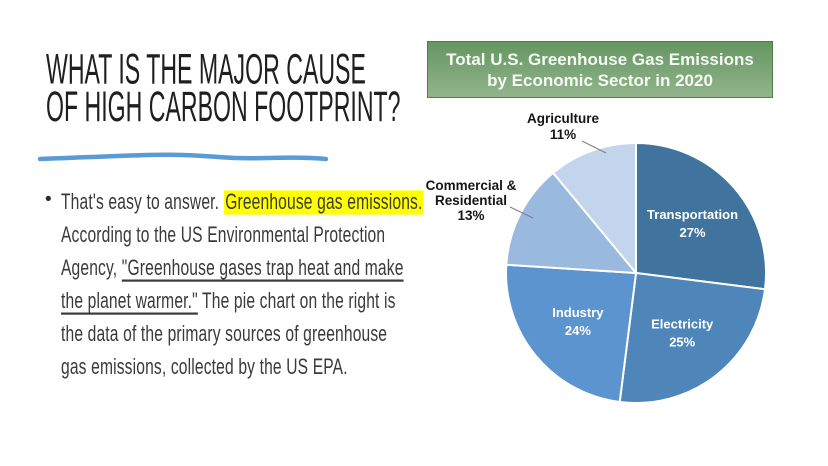  What do you see at coordinates (594, 207) in the screenshot?
I see `pie-slice-agriculture` at bounding box center [594, 207].